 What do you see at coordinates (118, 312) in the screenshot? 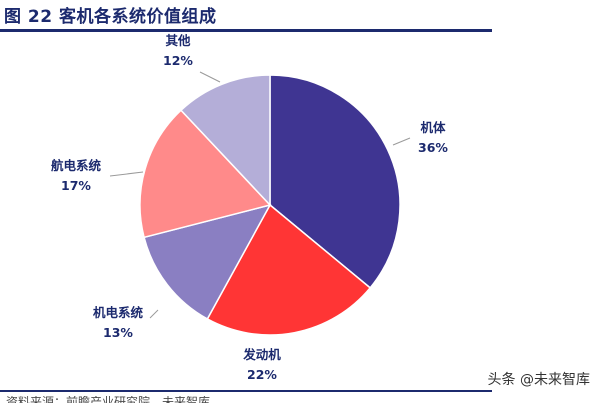
I see `slice-label-2: 机电系统` at bounding box center [118, 312].